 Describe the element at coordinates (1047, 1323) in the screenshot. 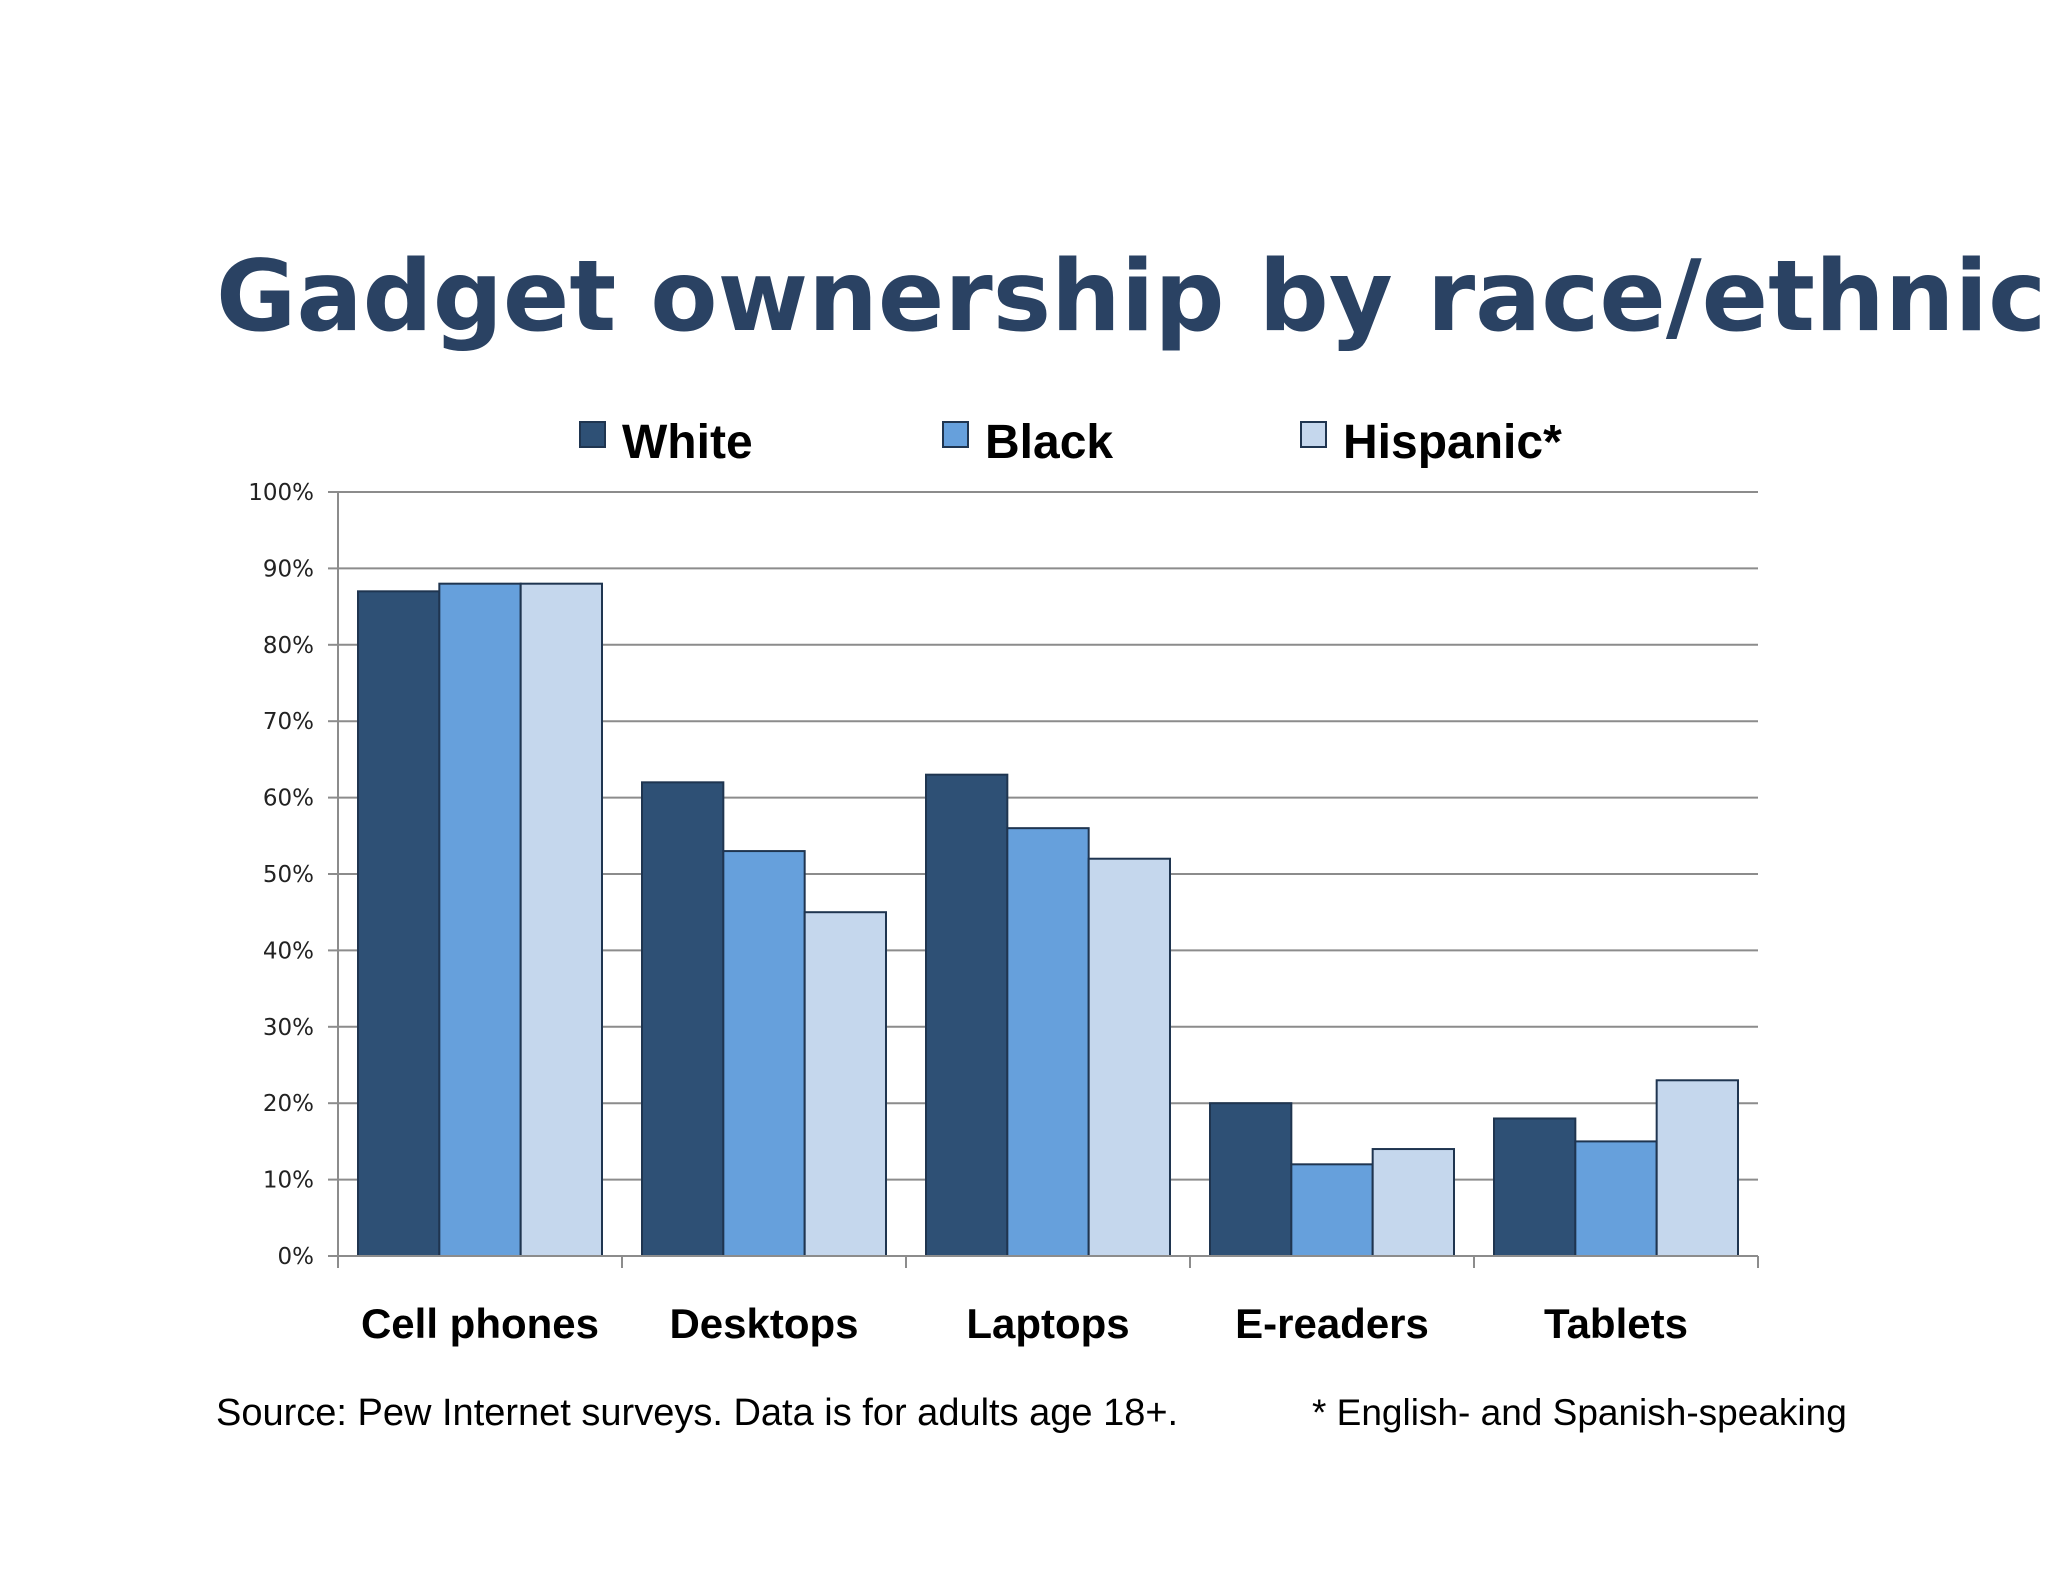

I see `x-category-label: Laptops` at that location.